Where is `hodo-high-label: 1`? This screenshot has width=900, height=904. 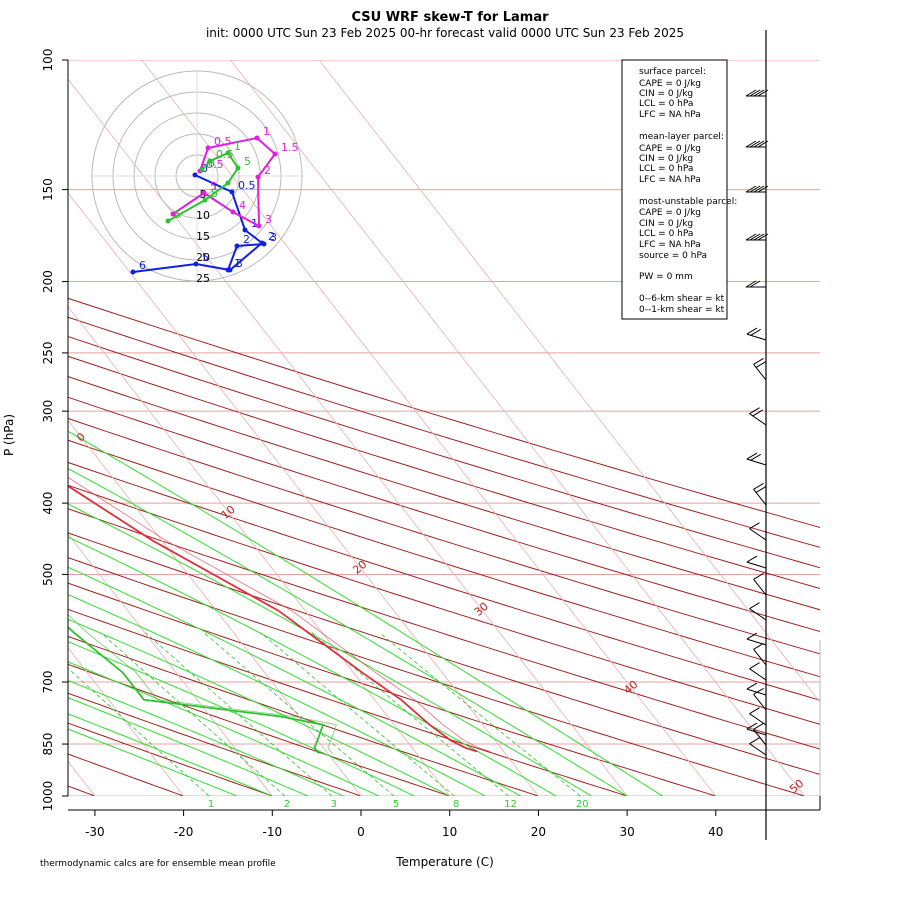
hodo-high-label: 1 is located at coordinates (237, 146).